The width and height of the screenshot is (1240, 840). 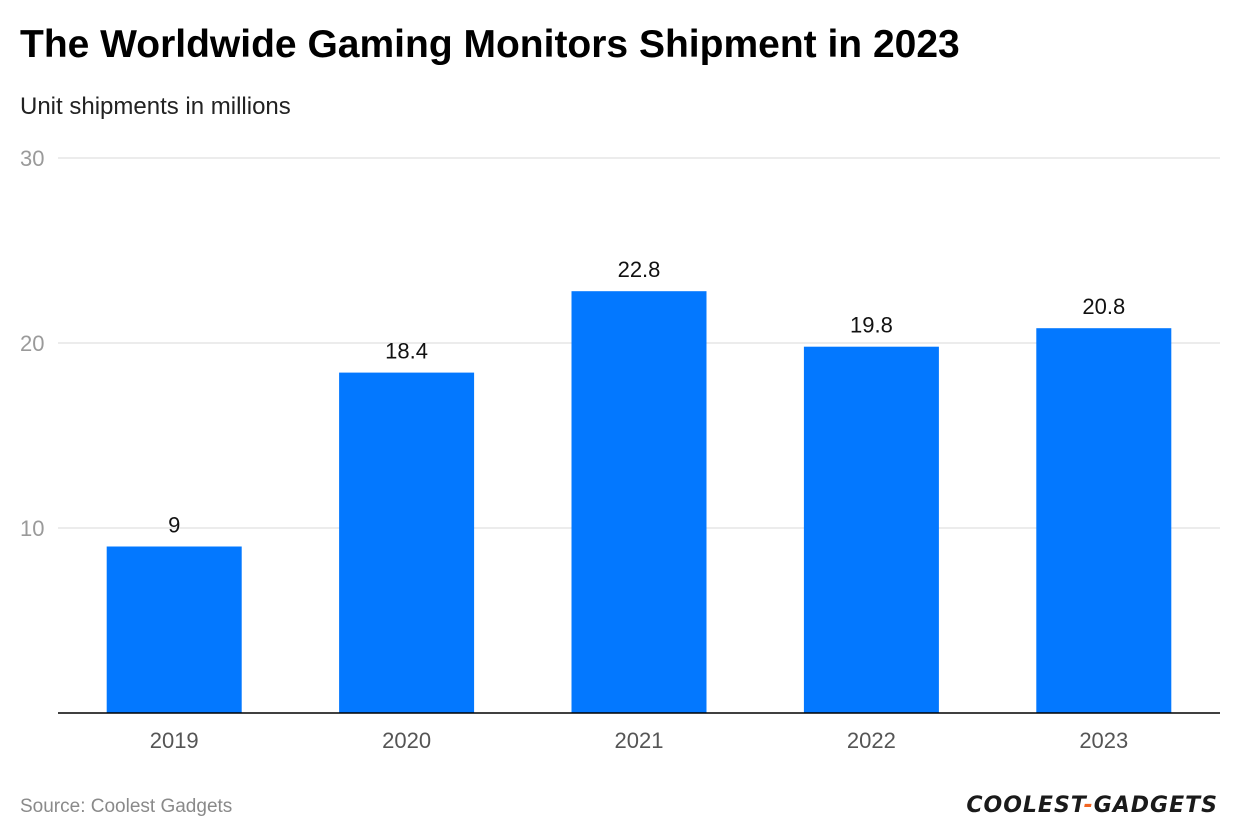 What do you see at coordinates (407, 542) in the screenshot?
I see `bar-2020` at bounding box center [407, 542].